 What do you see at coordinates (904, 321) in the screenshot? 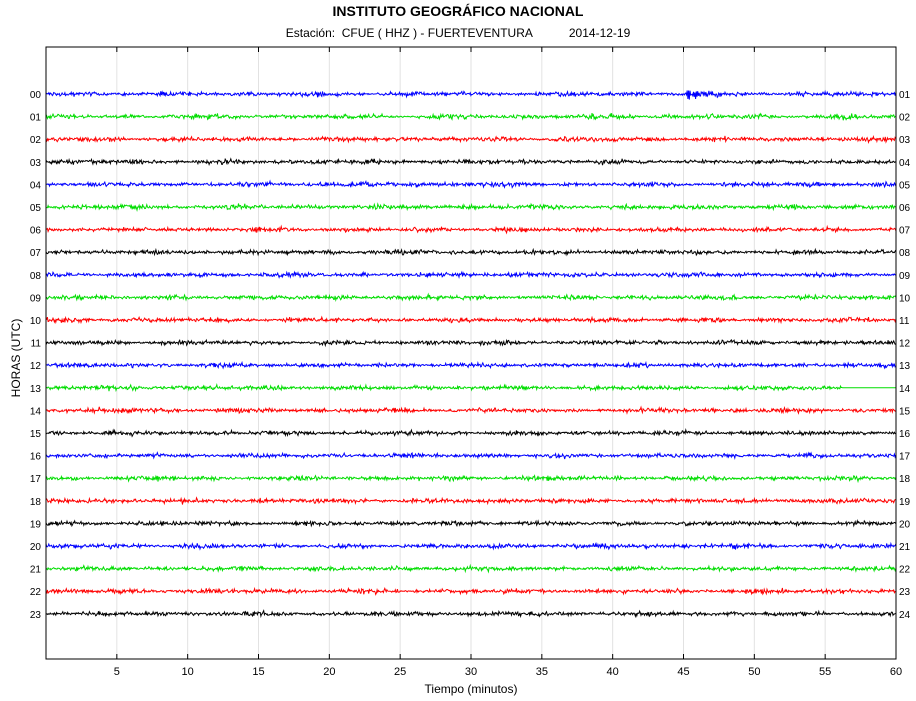
I see `hour-label-right: 11` at bounding box center [904, 321].